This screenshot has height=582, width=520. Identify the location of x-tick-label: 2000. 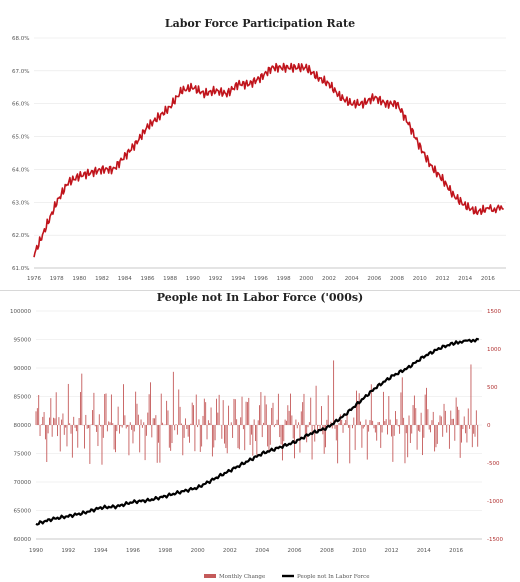
(306, 279).